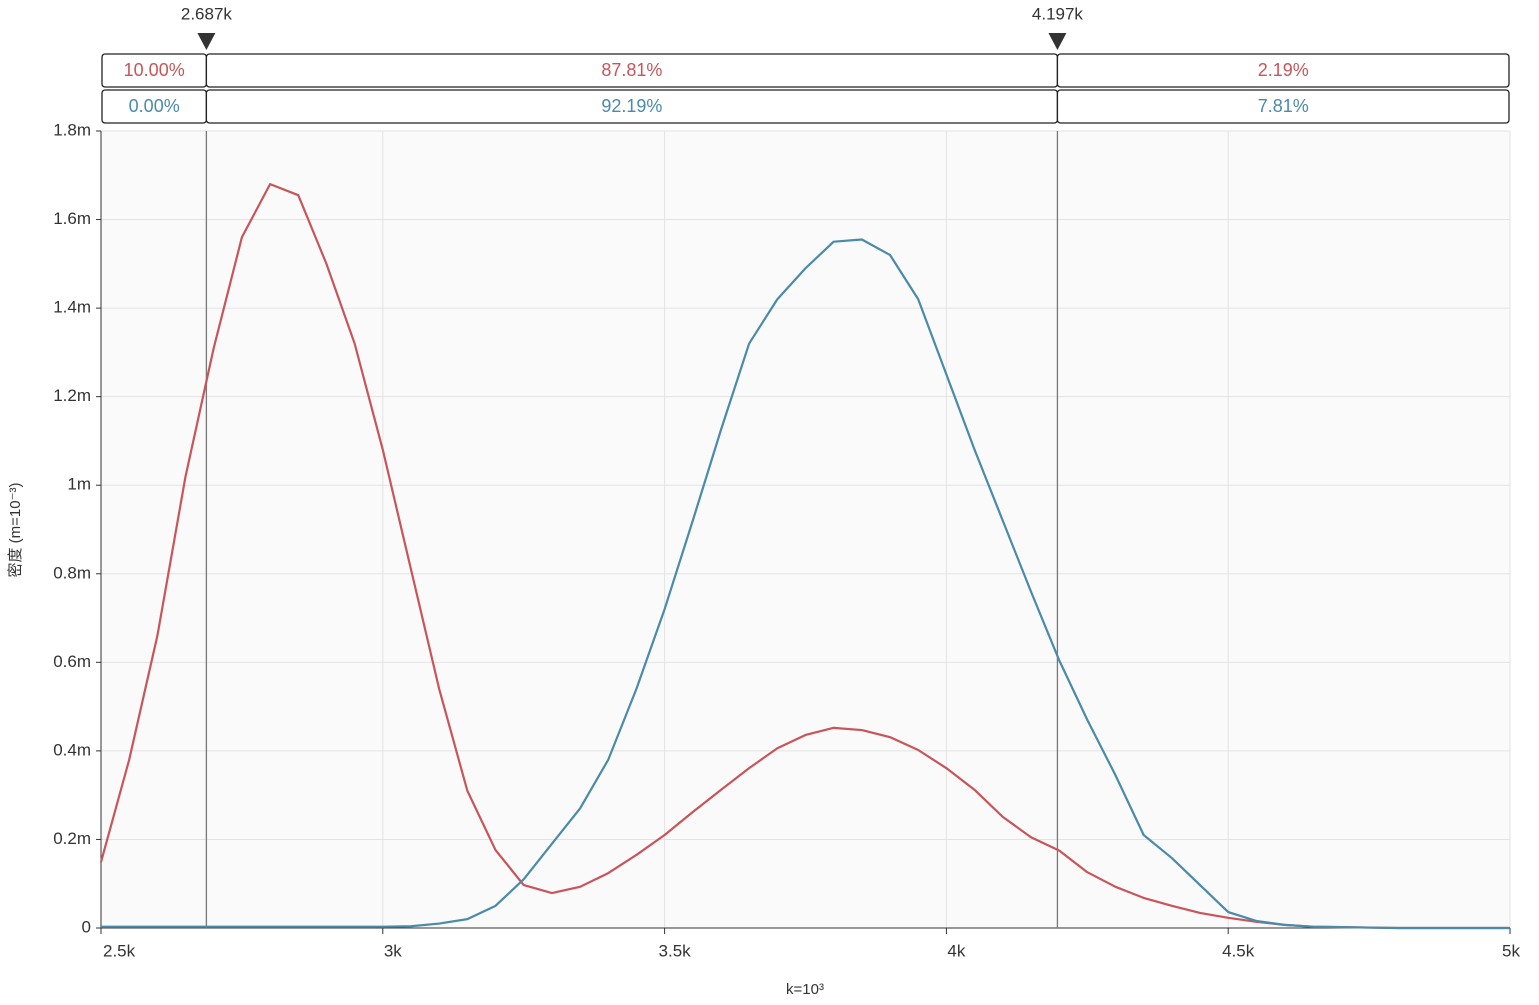 The width and height of the screenshot is (1539, 1005). Describe the element at coordinates (1511, 950) in the screenshot. I see `x-tick-label: 5k` at that location.